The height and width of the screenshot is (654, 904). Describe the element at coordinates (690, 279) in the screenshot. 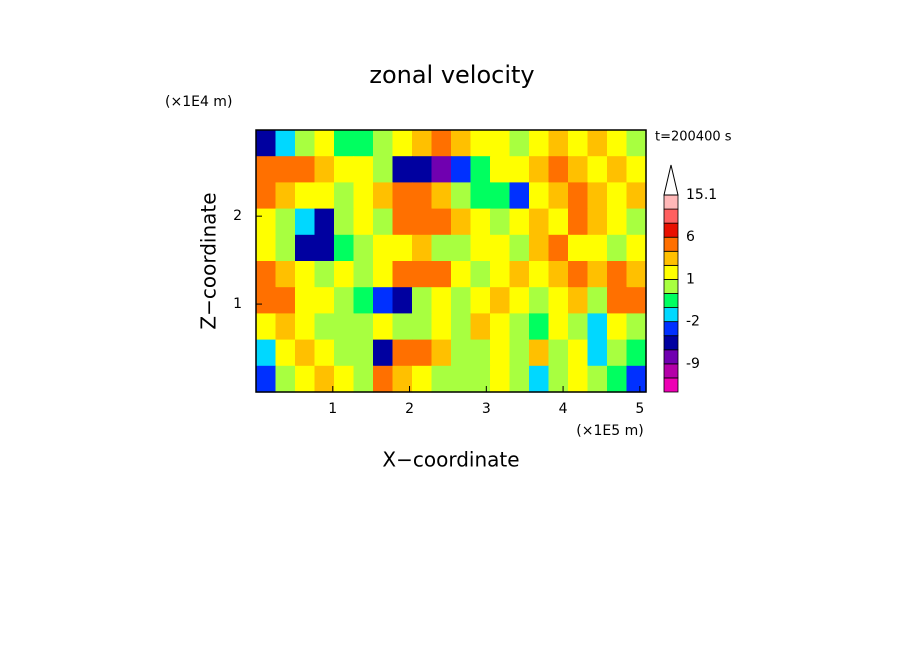

I see `colorbar-label: 1` at that location.